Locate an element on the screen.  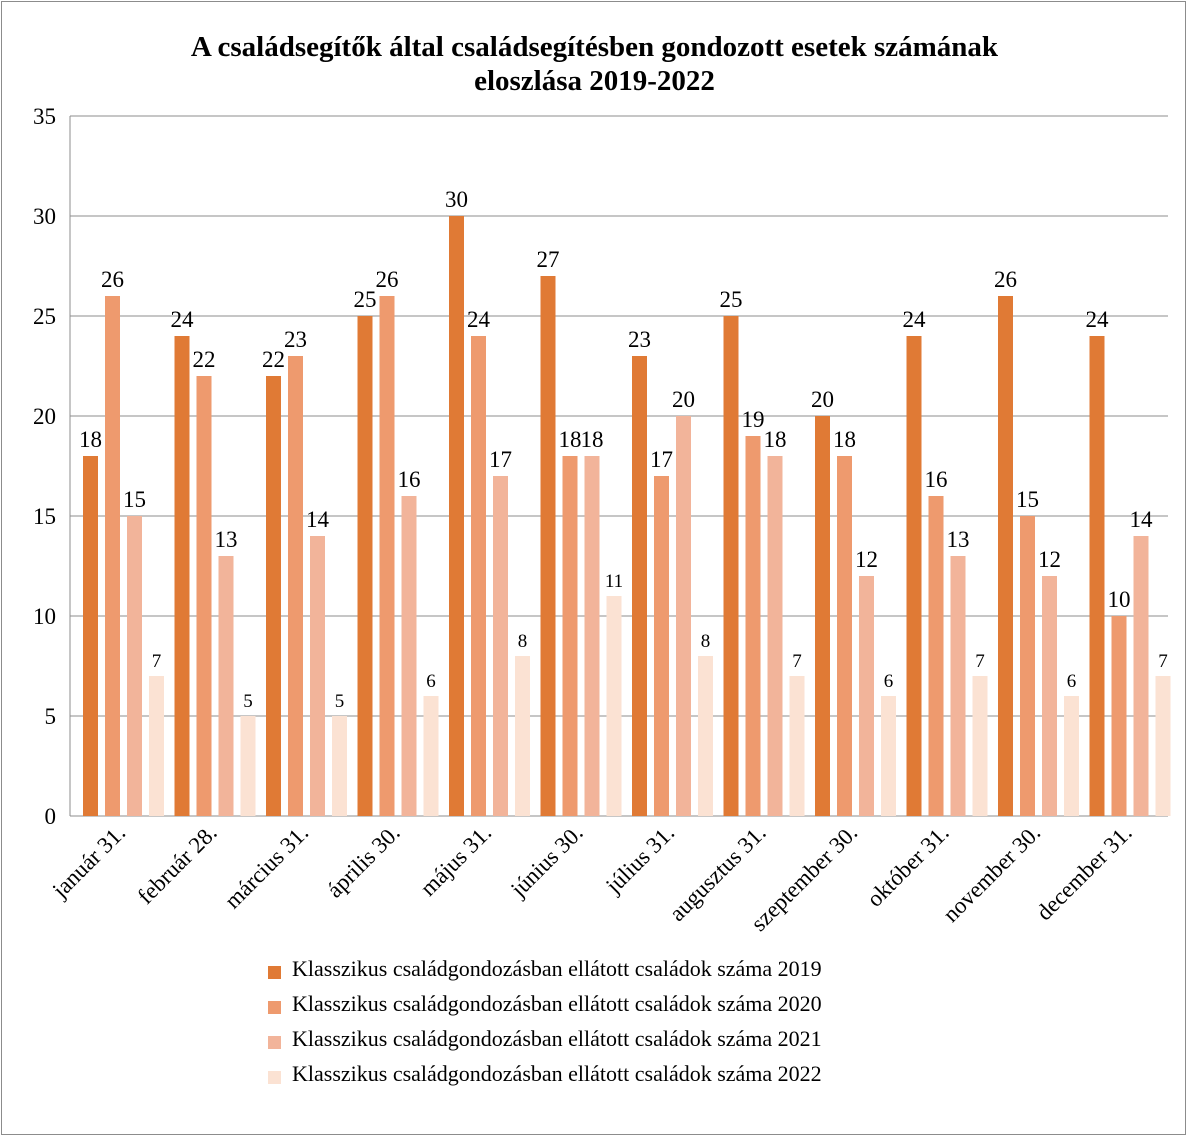
data-label: 15 is located at coordinates (134, 499).